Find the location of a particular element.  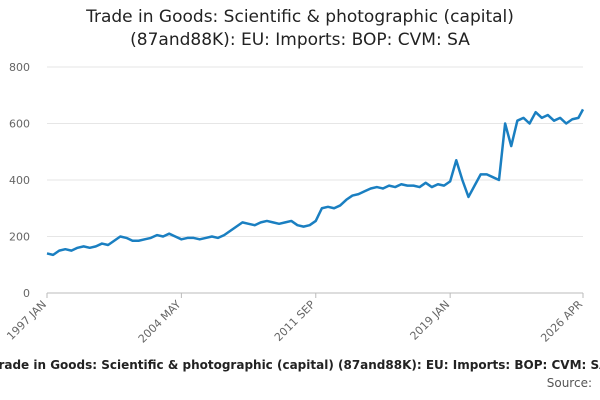

y-tick-label: 600 is located at coordinates (19, 124).